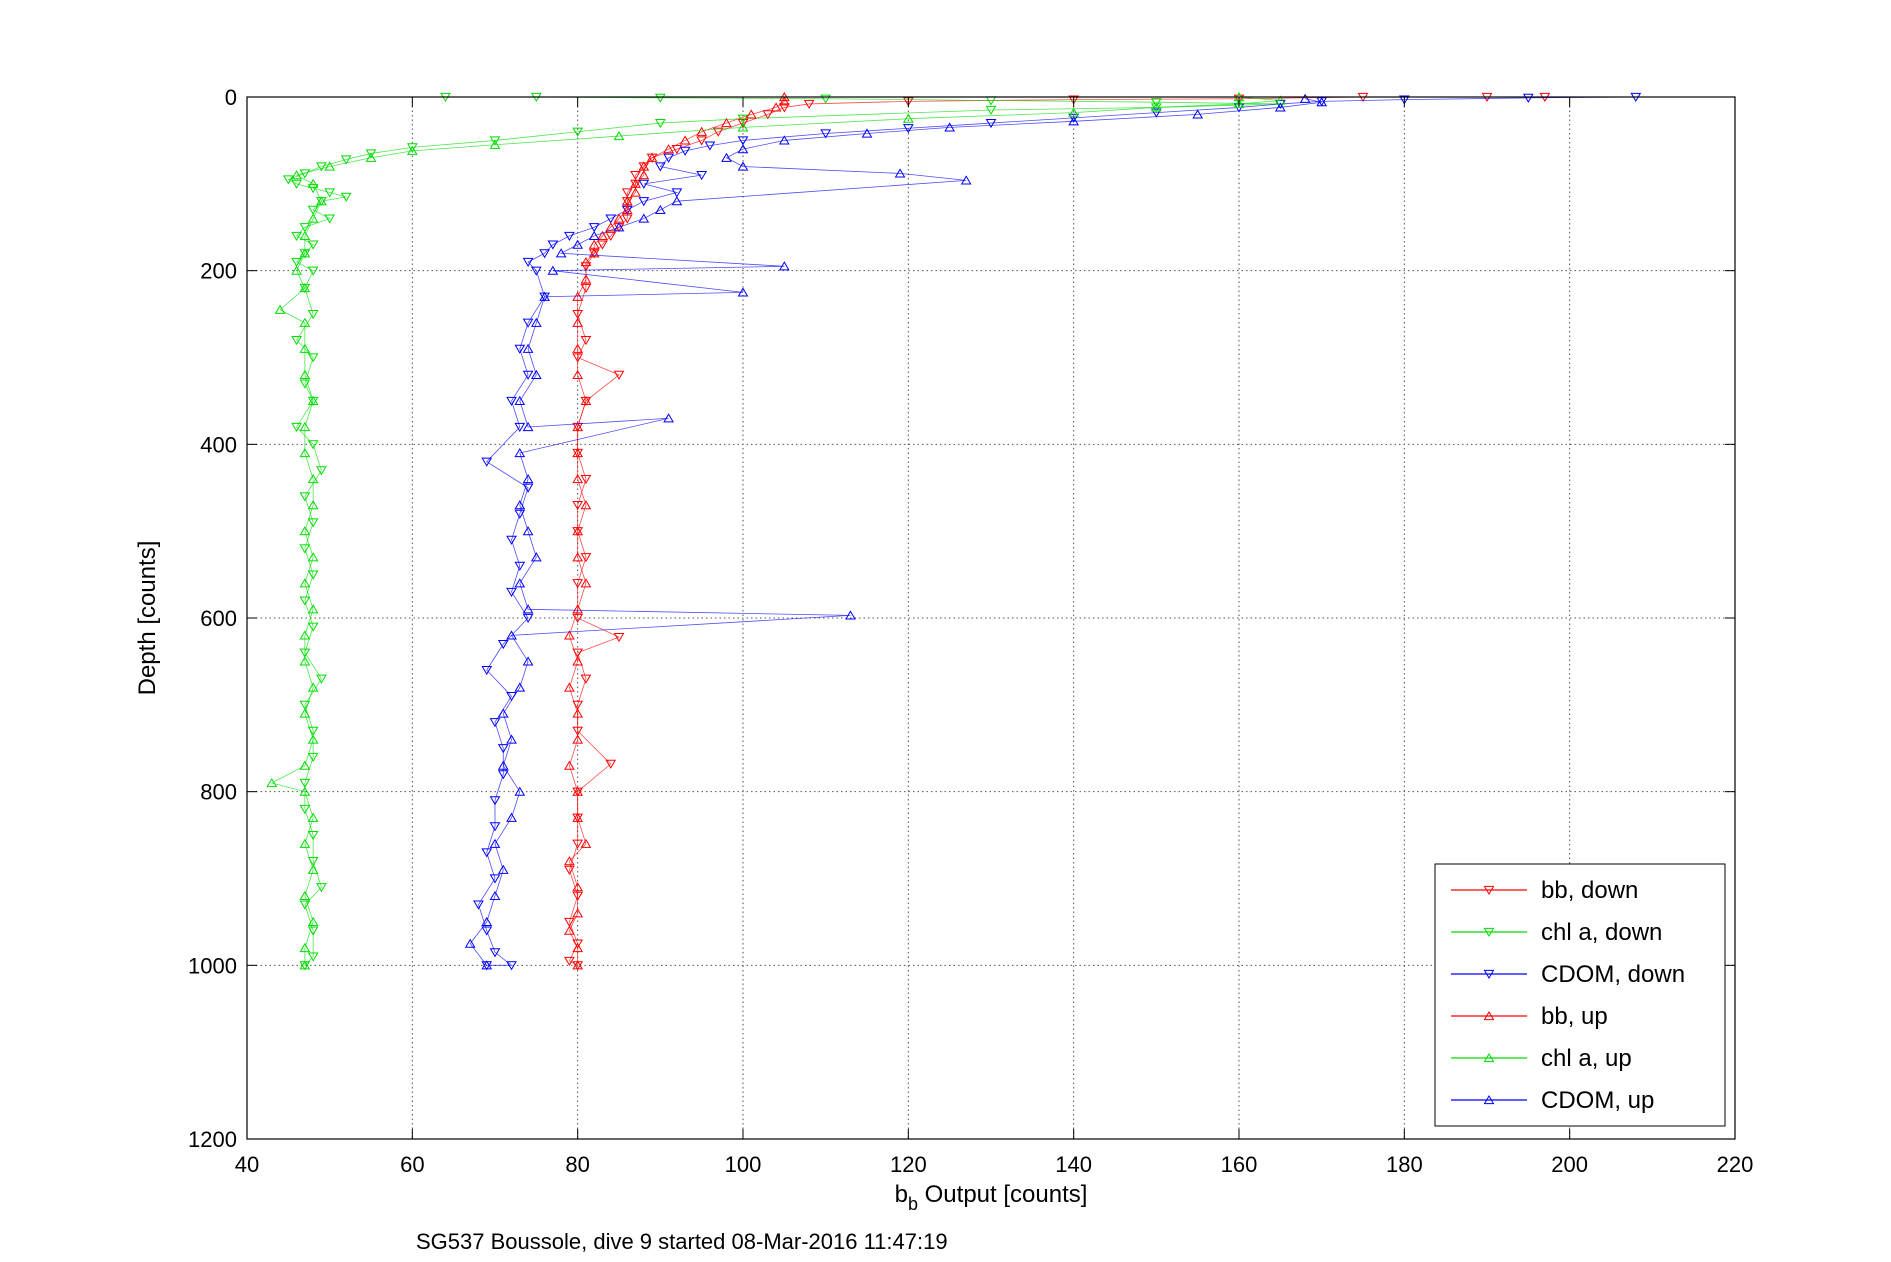 The image size is (1891, 1262). What do you see at coordinates (991, 1197) in the screenshot?
I see `x-axis-label: bb Output [counts]` at bounding box center [991, 1197].